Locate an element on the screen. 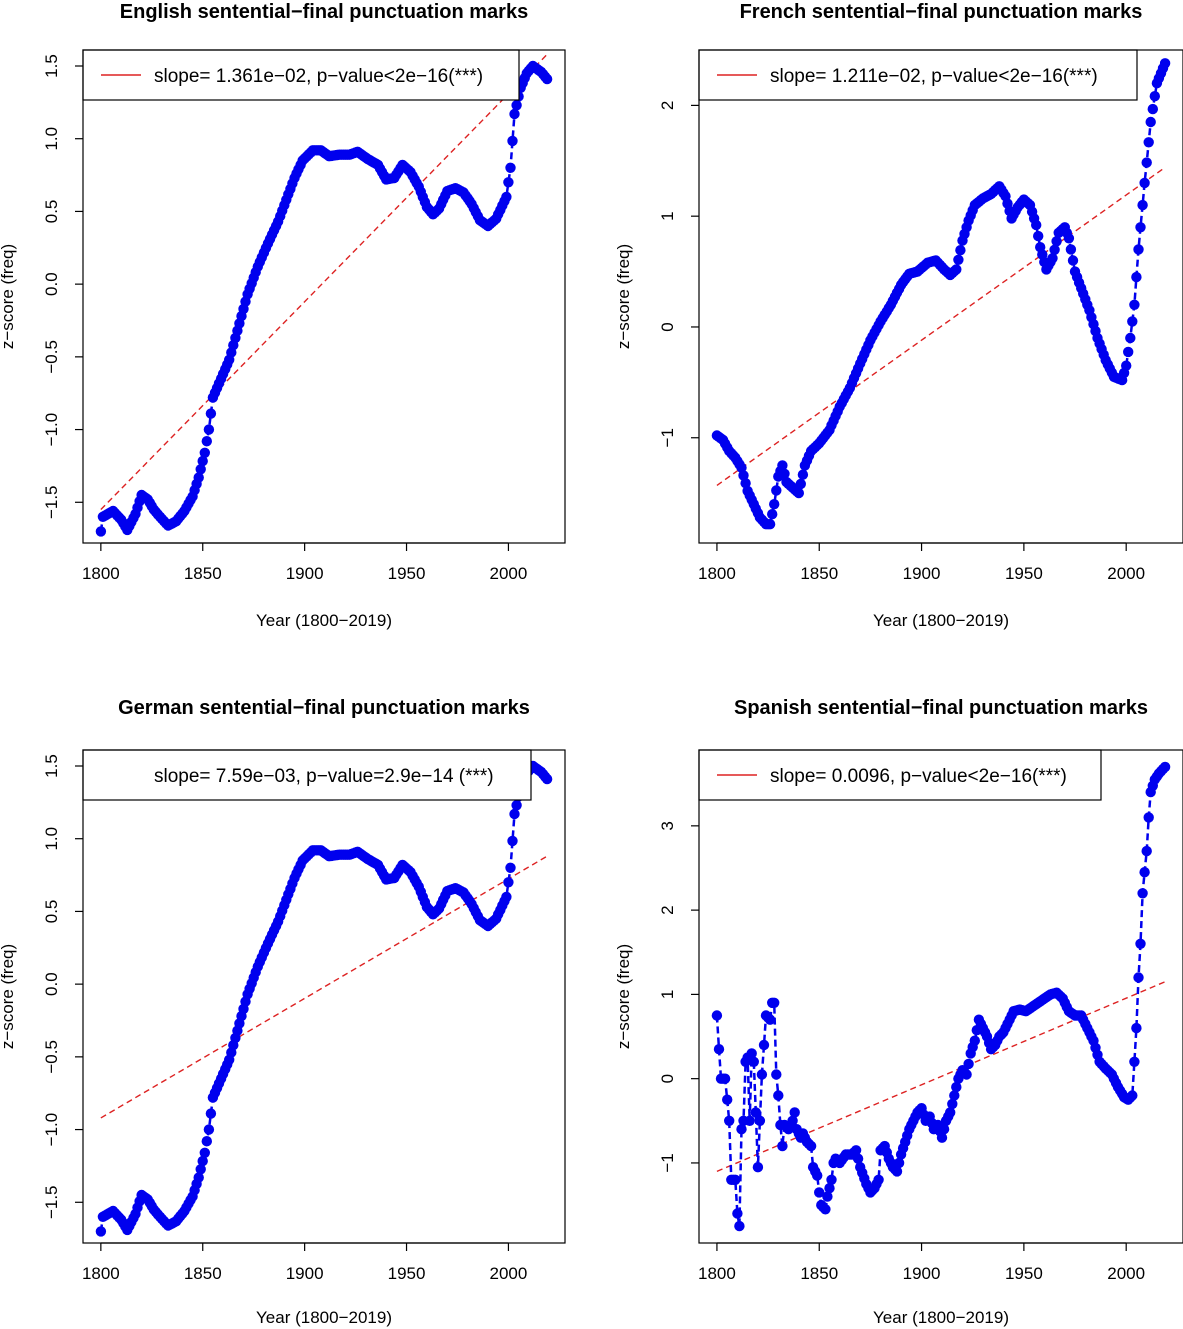  series-line is located at coordinates (941, 294).